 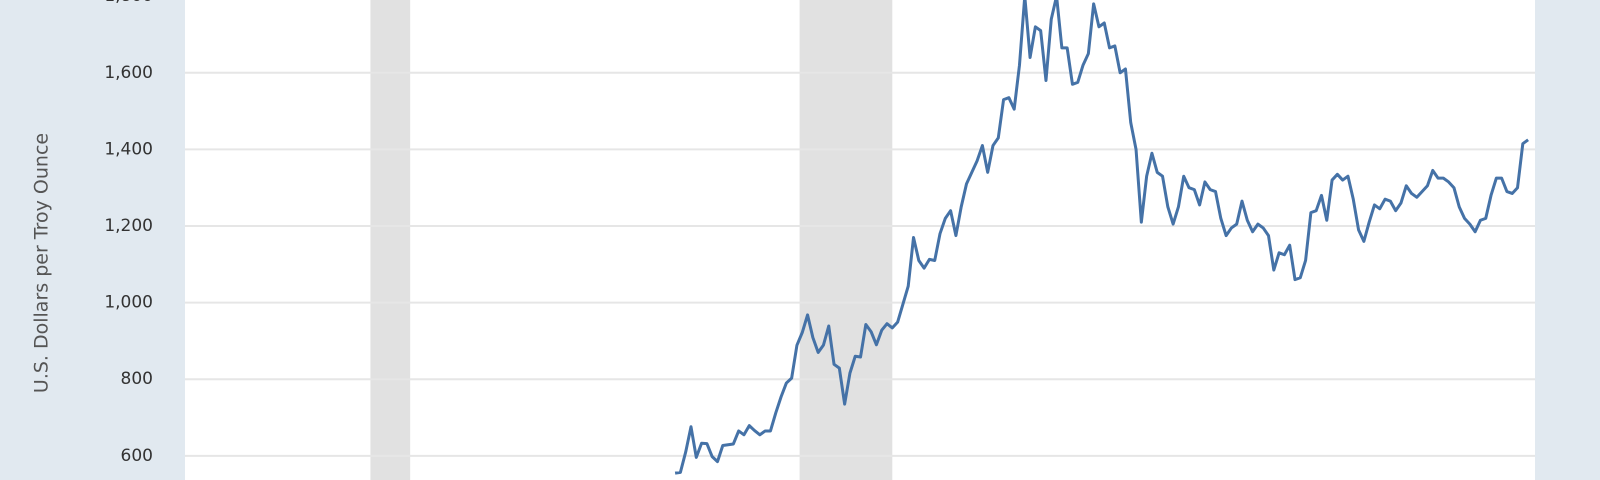 What do you see at coordinates (128, 73) in the screenshot?
I see `y-tick-label: 1,600` at bounding box center [128, 73].